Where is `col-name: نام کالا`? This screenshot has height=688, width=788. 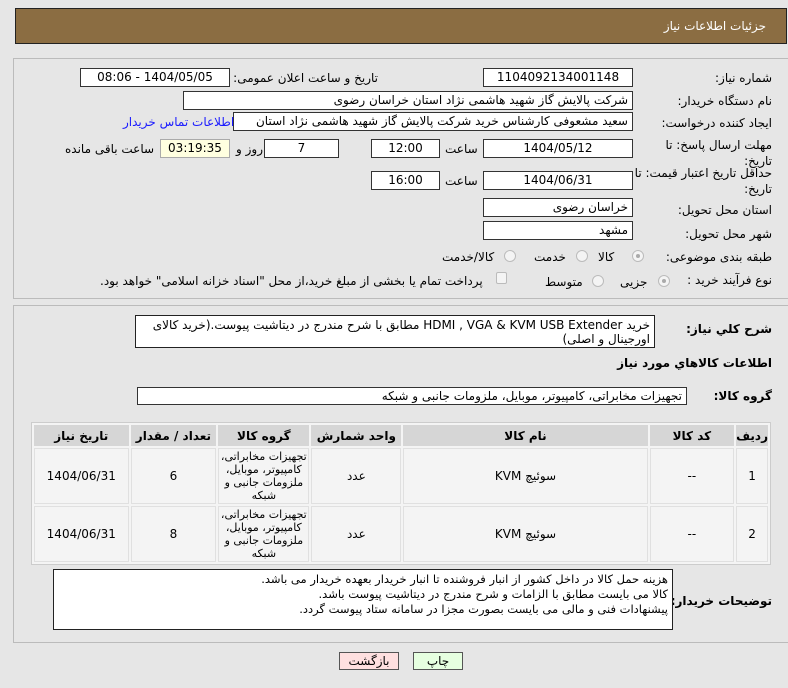
col-name: نام کالا is located at coordinates (525, 435).